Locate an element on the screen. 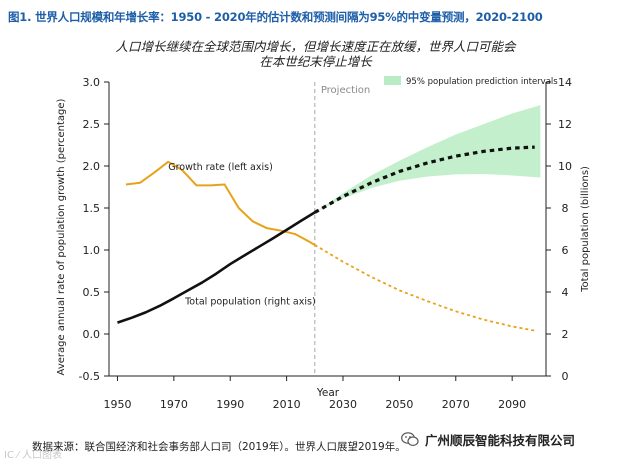  left-tick-label: 0.0 is located at coordinates (92, 334).